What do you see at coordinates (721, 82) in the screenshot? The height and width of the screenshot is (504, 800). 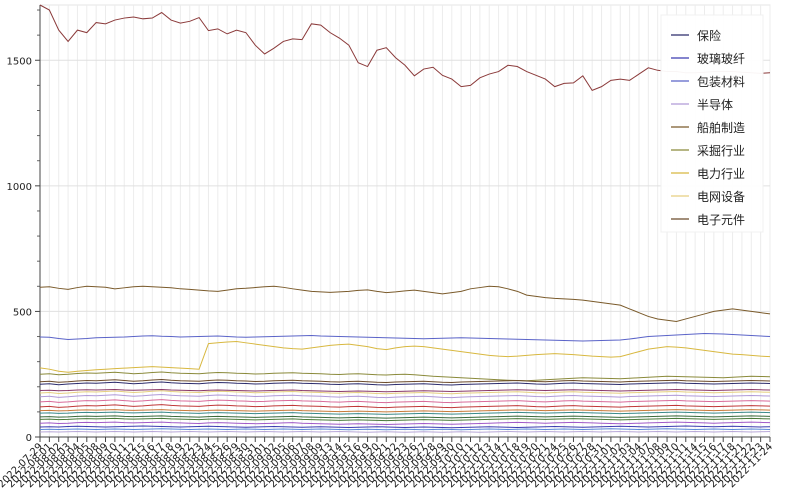 I see `legend-label: 包装材料` at bounding box center [721, 82].